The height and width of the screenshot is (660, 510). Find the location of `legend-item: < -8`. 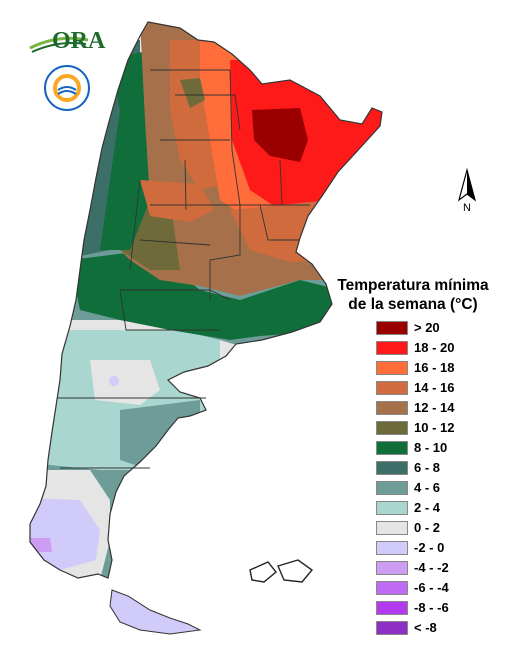

legend-item: < -8 is located at coordinates (436, 629).